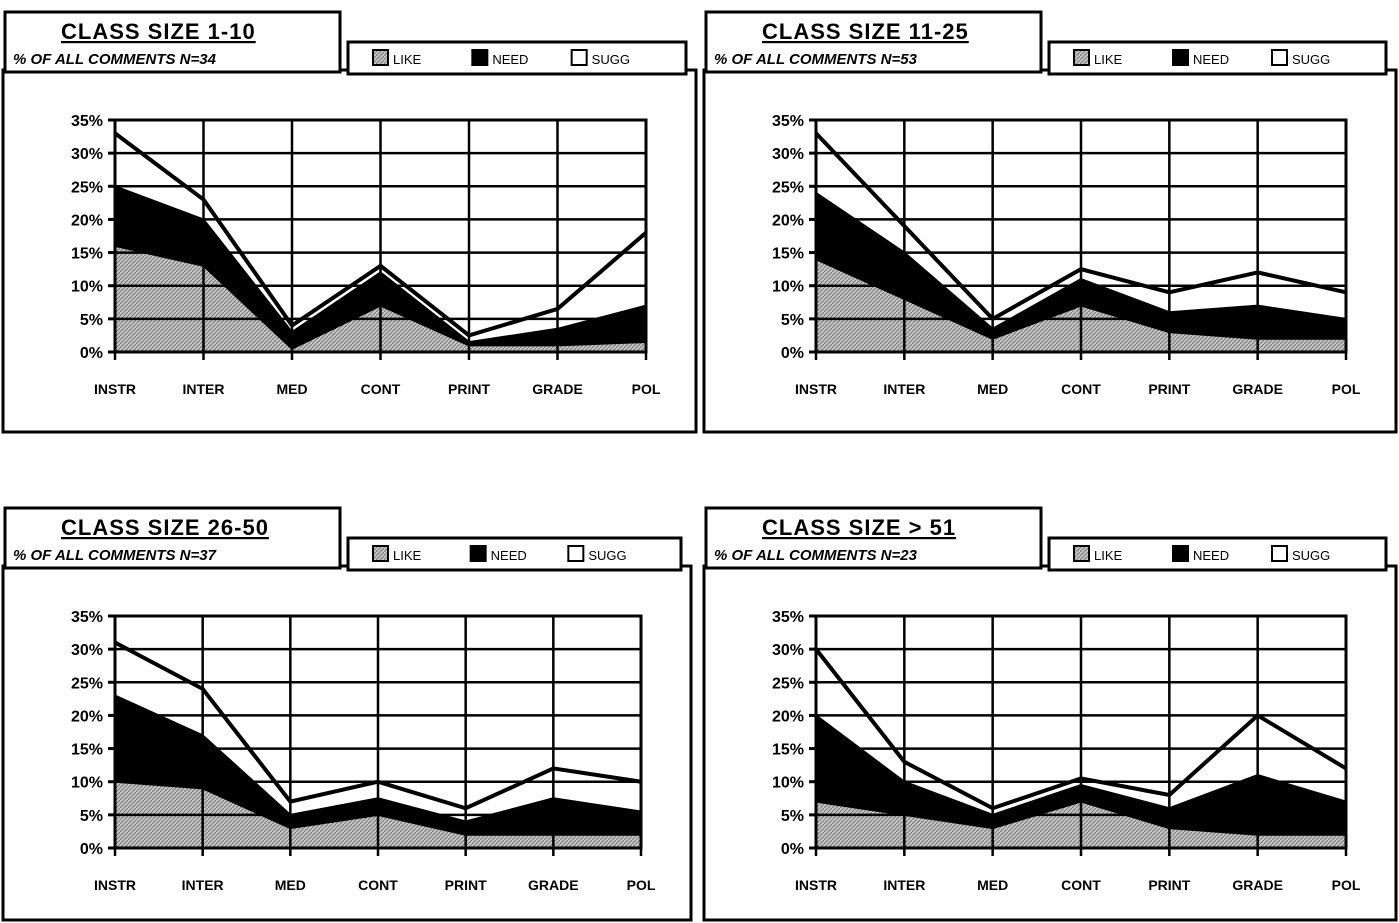  I want to click on chart-title: CLASS SIZE 11-25, so click(865, 31).